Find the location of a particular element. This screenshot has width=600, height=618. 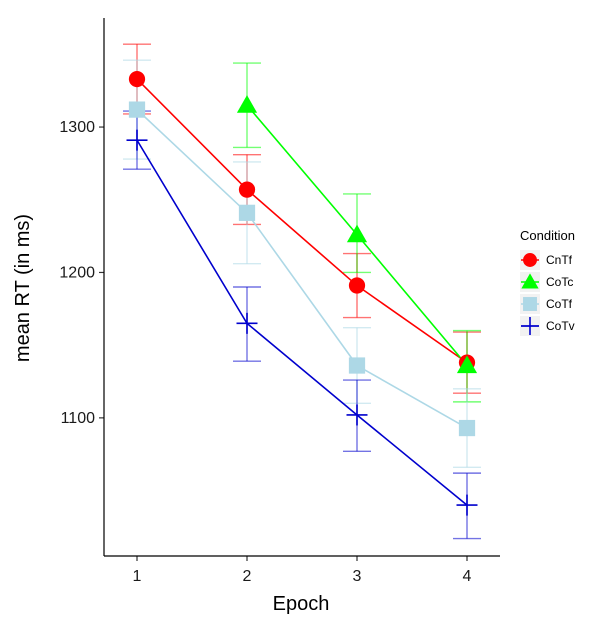

y-axis-ticks: 1100 1200 1300 is located at coordinates (81, 273).